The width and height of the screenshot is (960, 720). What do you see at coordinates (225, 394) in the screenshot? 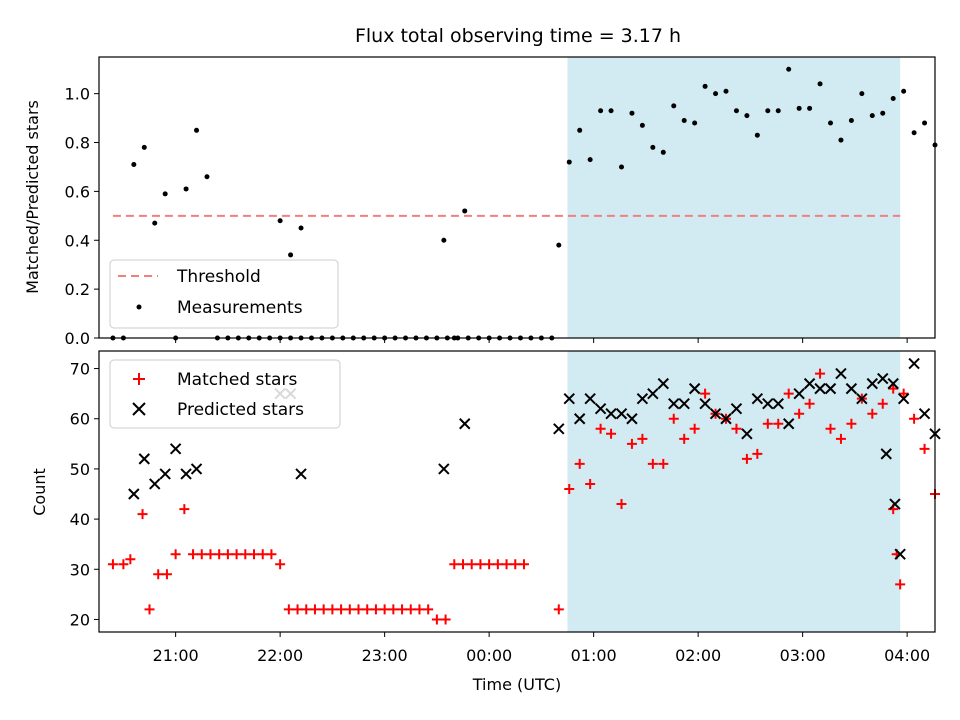
I see `bottom-legend: Matched stars Predicted stars` at bounding box center [225, 394].